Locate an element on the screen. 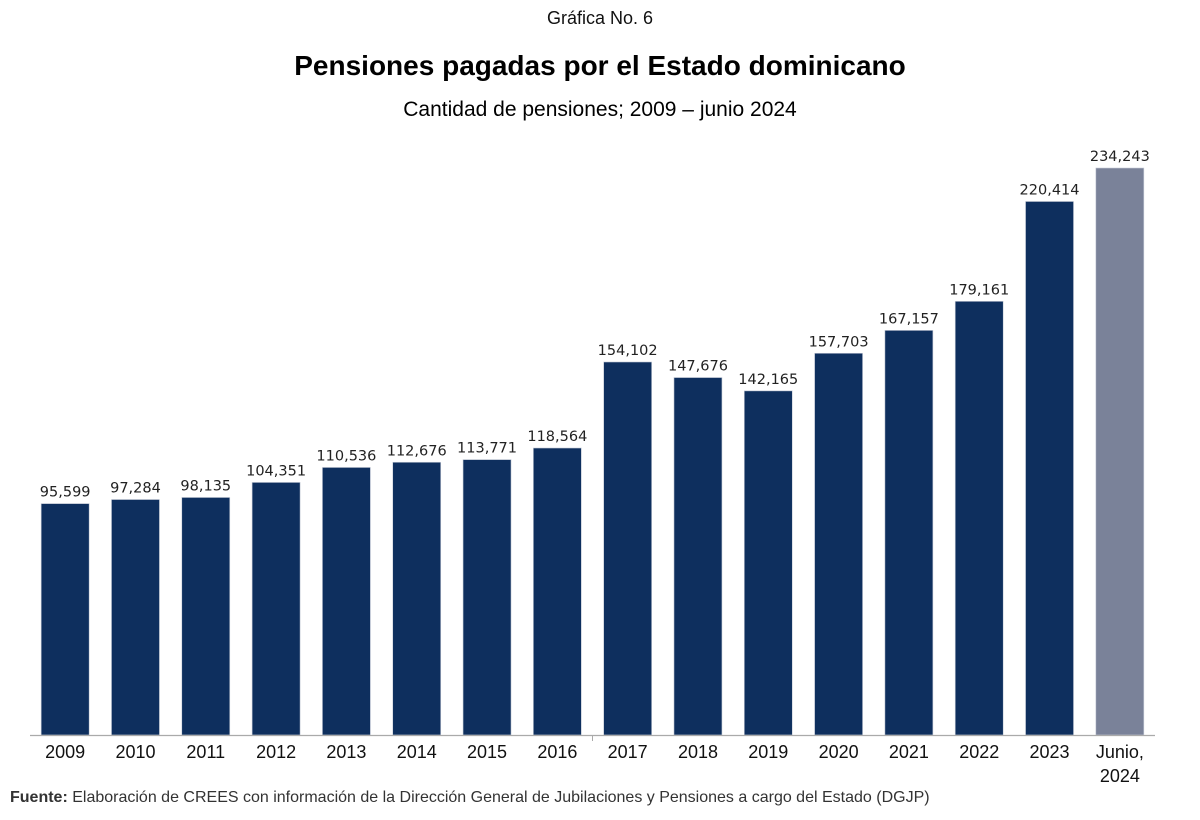 Image resolution: width=1200 pixels, height=820 pixels. data-label-12: 167,157 is located at coordinates (909, 319).